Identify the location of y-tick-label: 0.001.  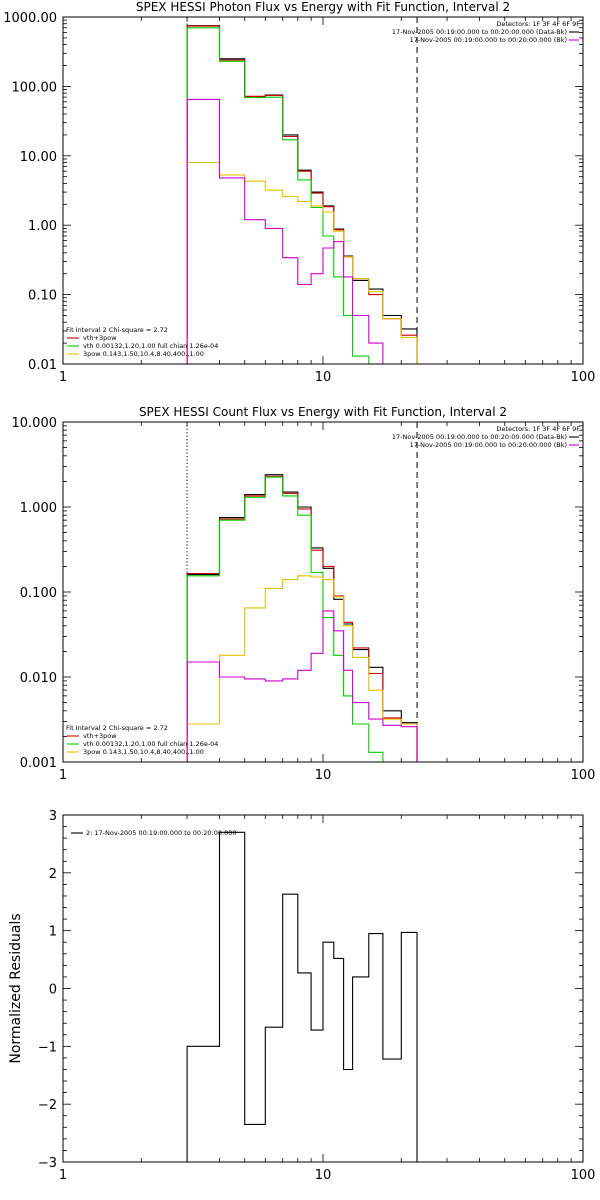
(38, 763).